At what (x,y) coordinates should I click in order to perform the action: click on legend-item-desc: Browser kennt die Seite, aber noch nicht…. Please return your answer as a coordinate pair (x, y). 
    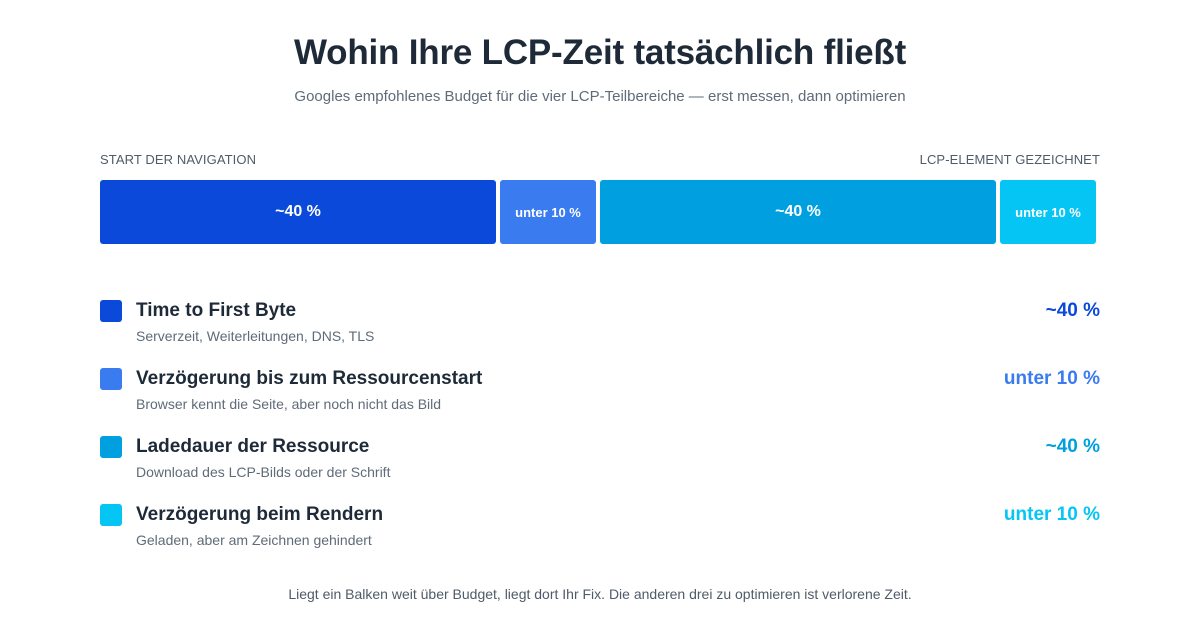
    Looking at the image, I should click on (289, 404).